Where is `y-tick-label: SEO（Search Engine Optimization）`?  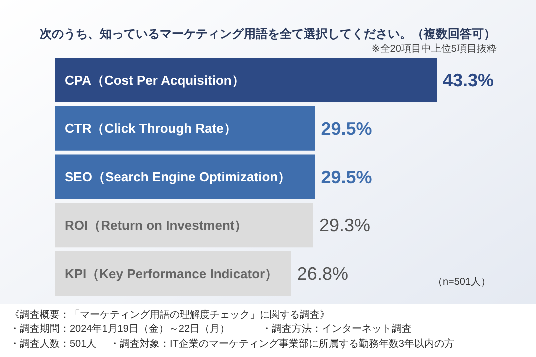
y-tick-label: SEO（Search Engine Optimization） is located at coordinates (178, 177).